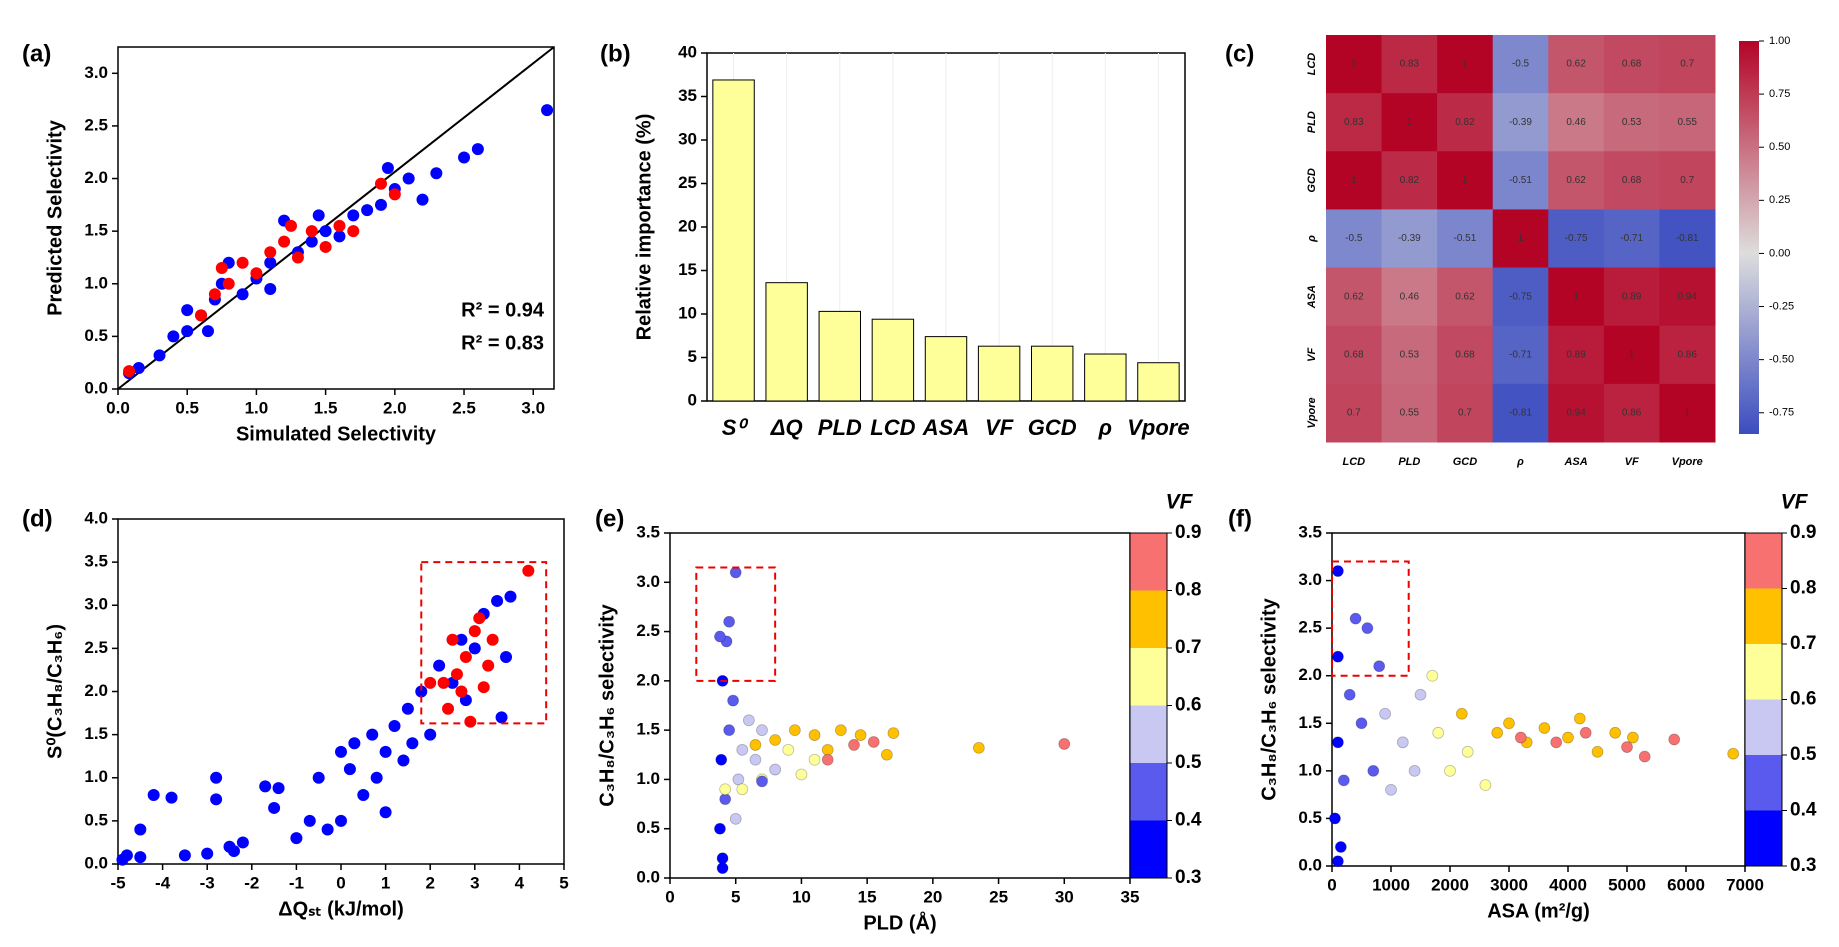  I want to click on x-tick-label: ΔQ, so click(786, 427).